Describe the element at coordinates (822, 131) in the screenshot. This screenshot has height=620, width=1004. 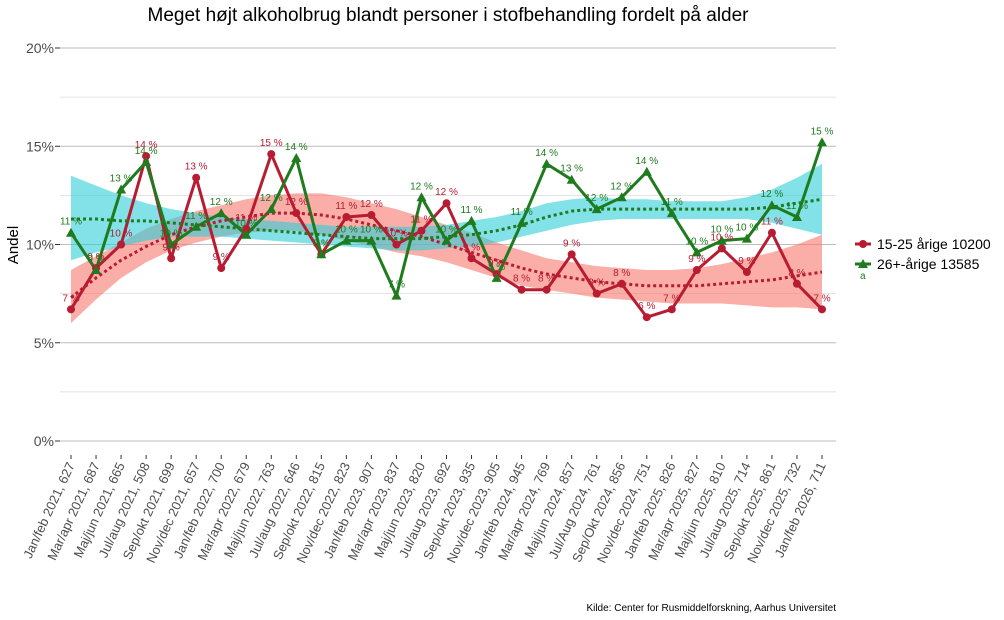
I see `data-label: 15 %` at that location.